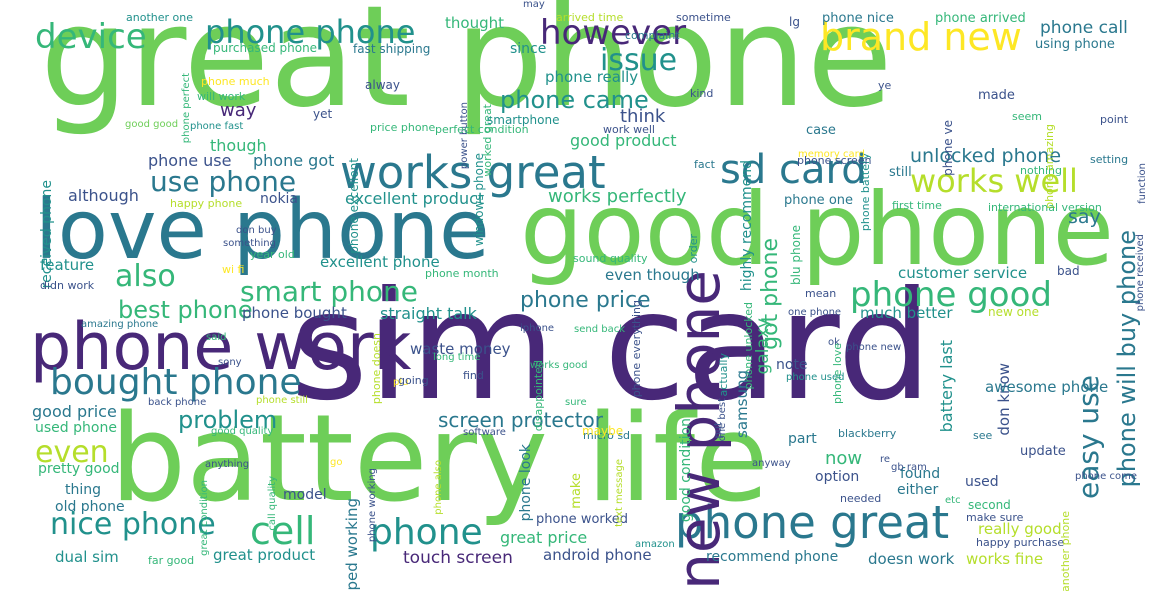  I want to click on word-problem: problem, so click(228, 420).